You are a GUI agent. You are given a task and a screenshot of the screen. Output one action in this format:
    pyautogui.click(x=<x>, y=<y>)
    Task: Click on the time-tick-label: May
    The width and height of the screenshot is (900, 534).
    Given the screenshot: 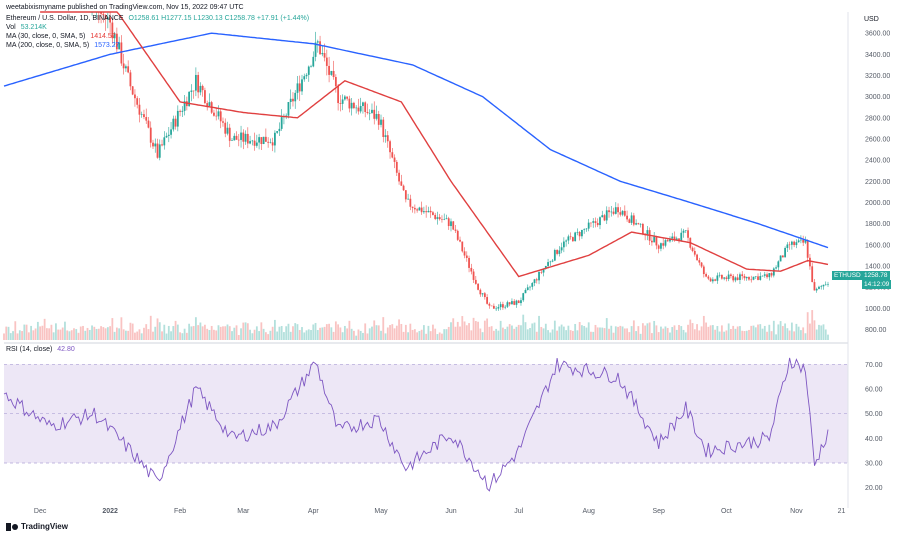 What is the action you would take?
    pyautogui.click(x=381, y=511)
    